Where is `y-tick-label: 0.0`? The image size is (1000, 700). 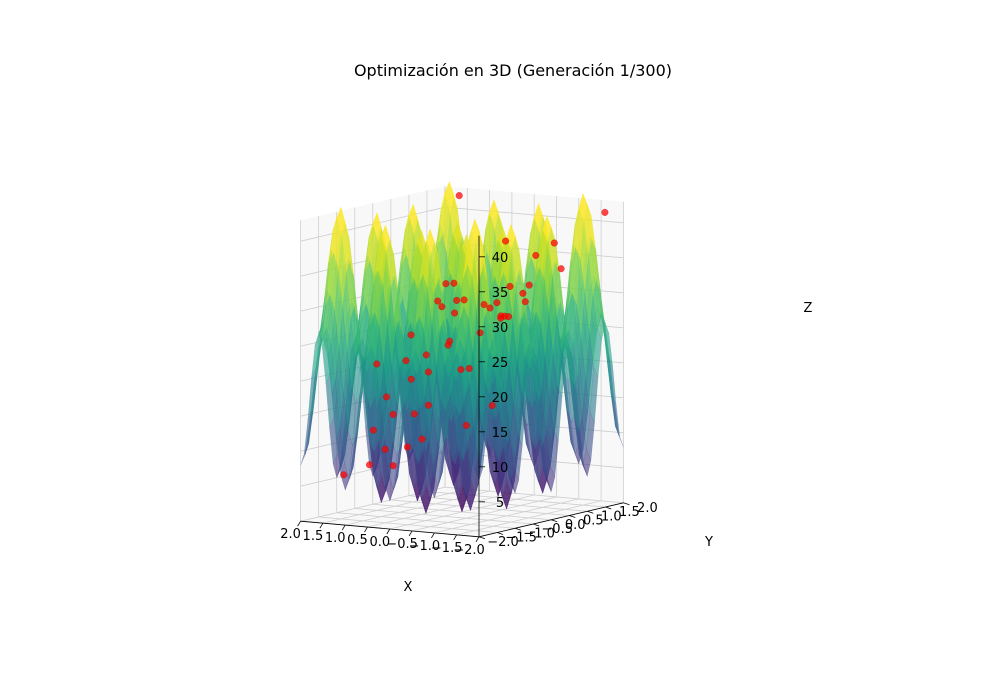 y-tick-label: 0.0 is located at coordinates (575, 525).